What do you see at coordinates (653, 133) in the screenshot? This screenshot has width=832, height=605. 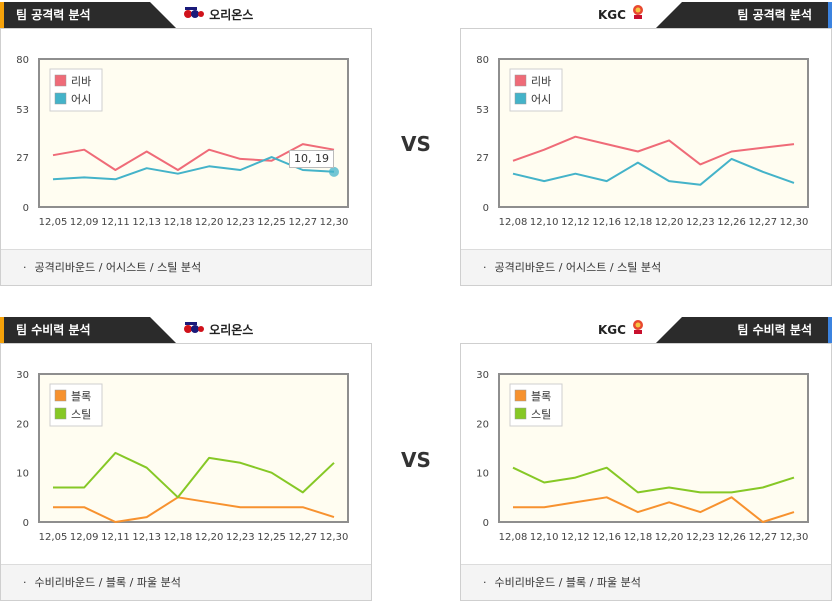 I see `plot-area` at bounding box center [653, 133].